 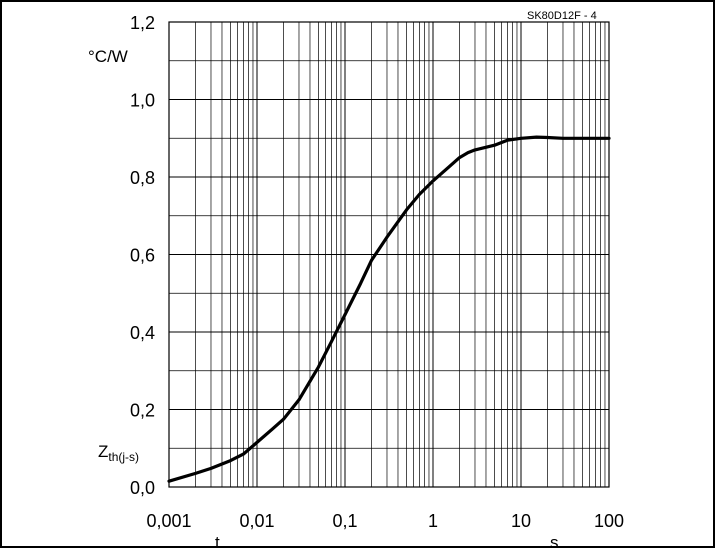 I want to click on x-tick-label: 1, so click(x=433, y=521).